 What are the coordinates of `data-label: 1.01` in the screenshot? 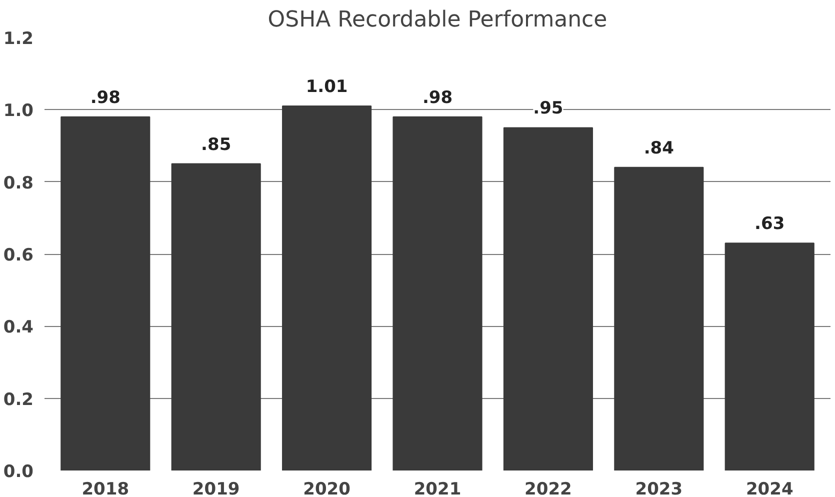 It's located at (327, 87).